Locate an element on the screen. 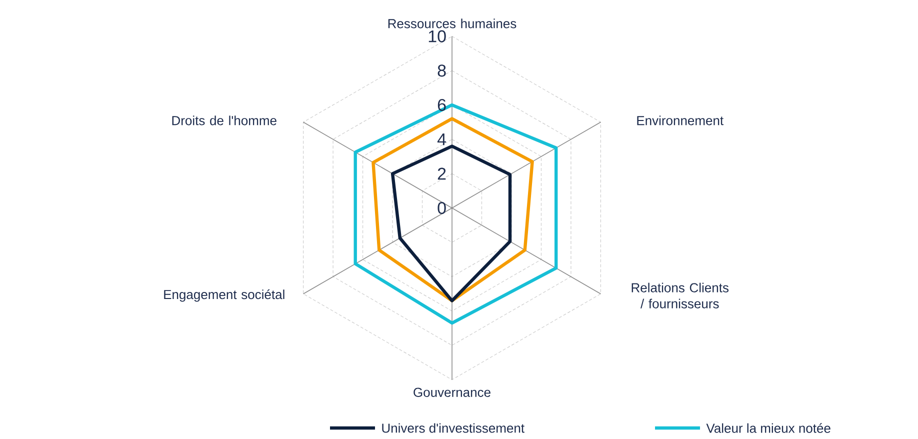  spoke-label: Droits de l'homme is located at coordinates (224, 121).